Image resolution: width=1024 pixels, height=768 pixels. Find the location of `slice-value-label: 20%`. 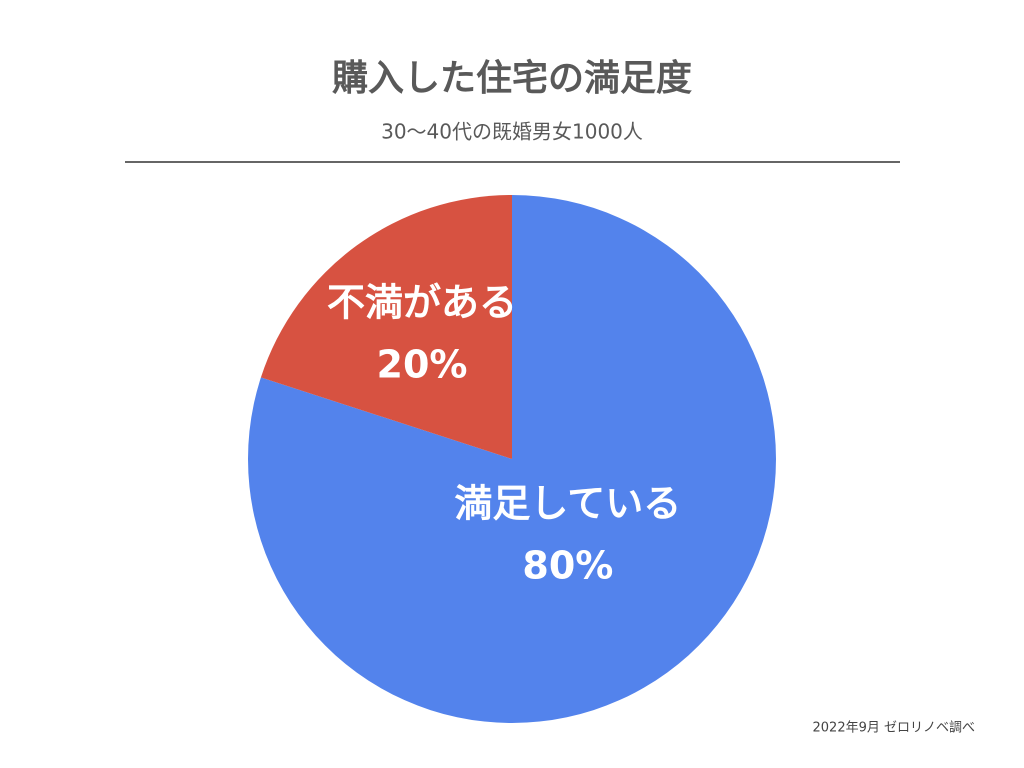

slice-value-label: 20% is located at coordinates (422, 365).